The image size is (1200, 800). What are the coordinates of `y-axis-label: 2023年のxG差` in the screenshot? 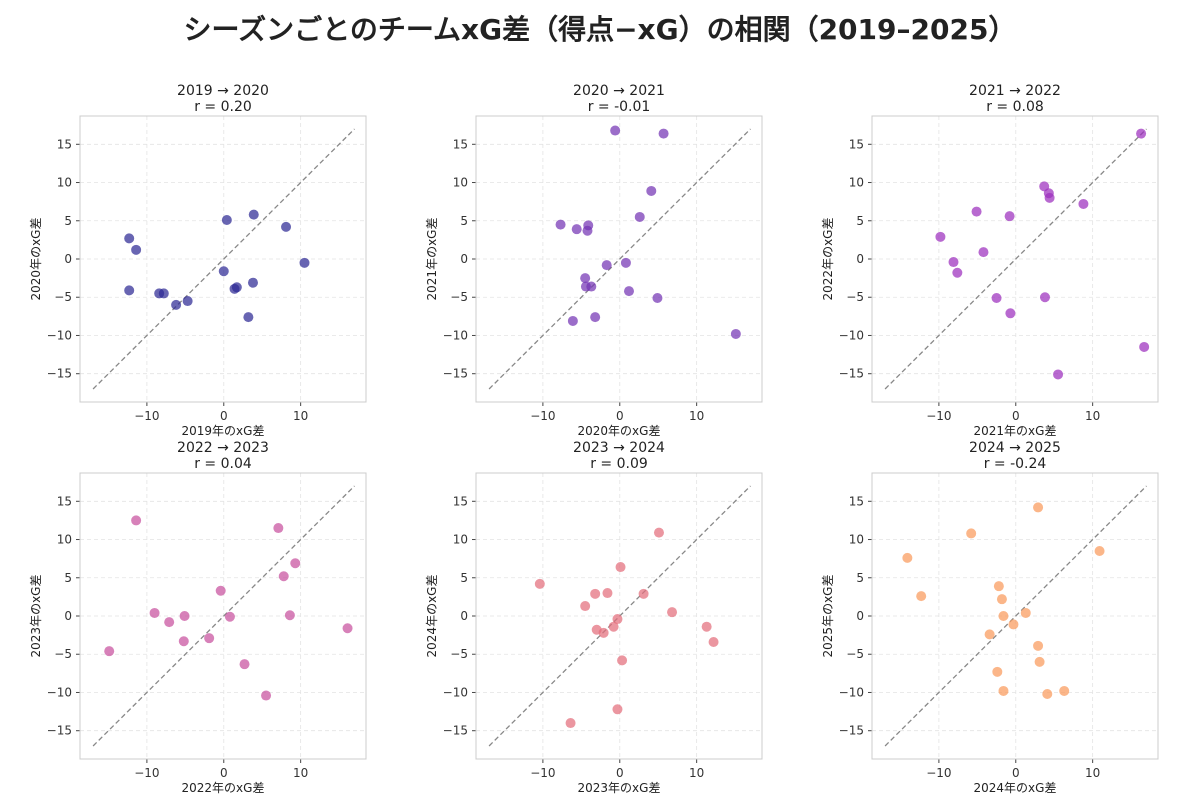 It's located at (36, 616).